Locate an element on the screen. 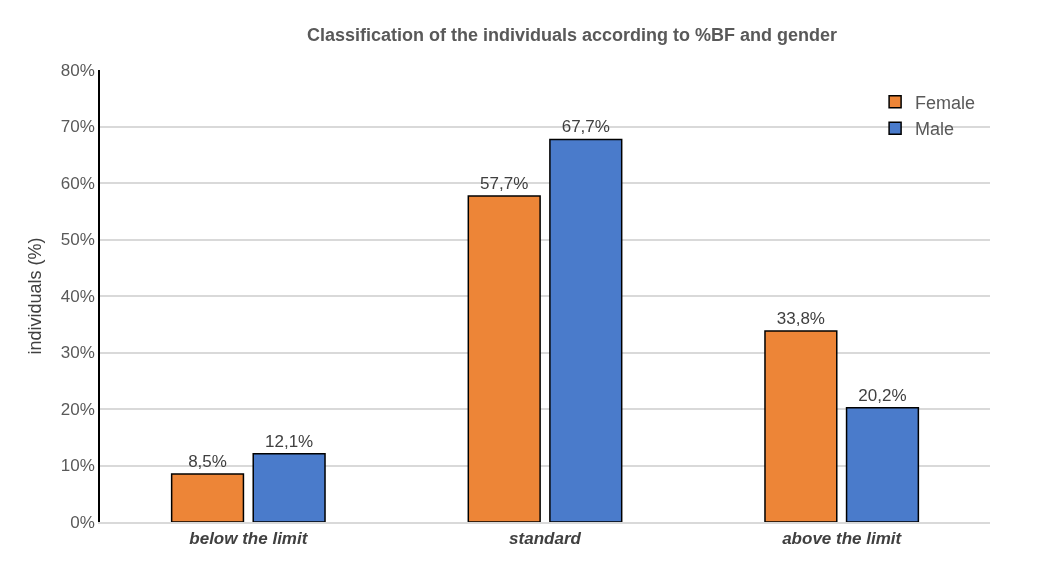 The width and height of the screenshot is (1040, 572). legend-label: Female is located at coordinates (945, 102).